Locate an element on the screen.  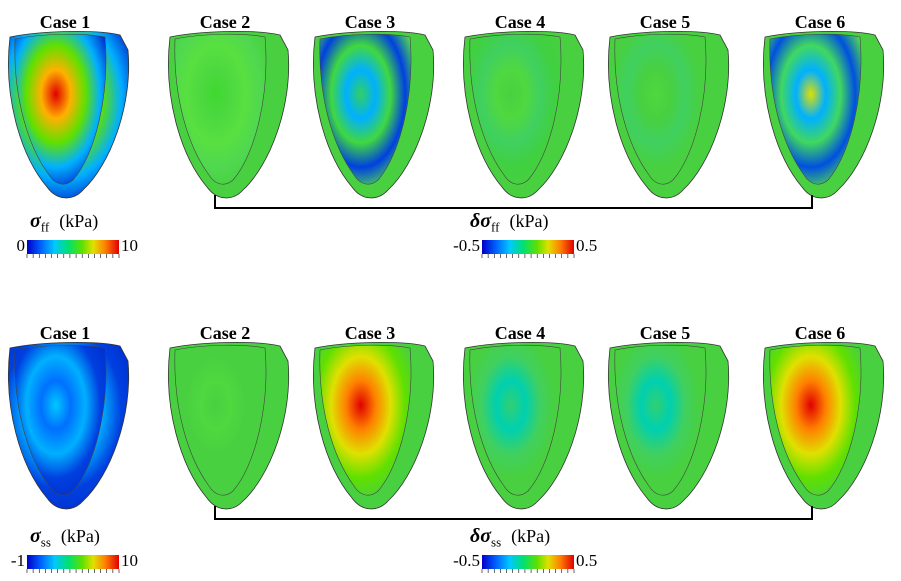
colorbar-label: σss (kPa) is located at coordinates (65, 538).